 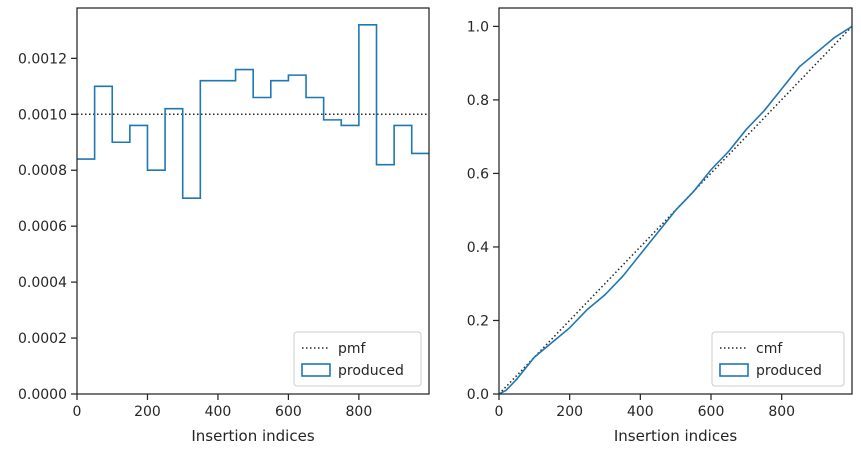 I want to click on y-tick-label: 0.0, so click(x=478, y=395).